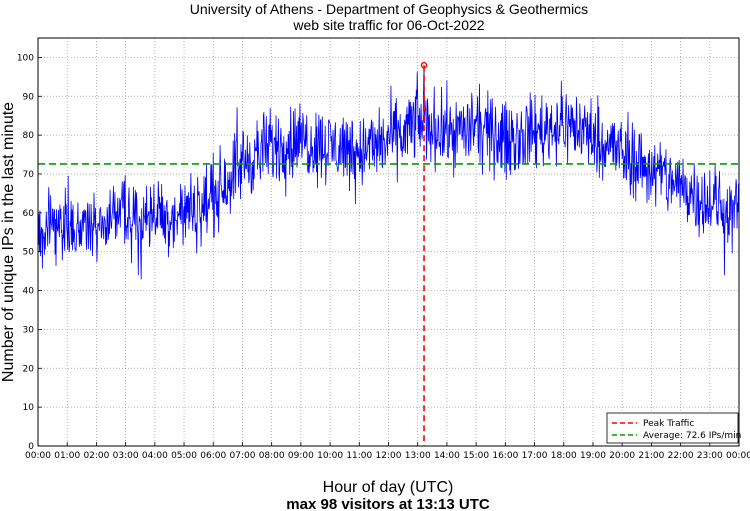 The width and height of the screenshot is (750, 511). What do you see at coordinates (535, 456) in the screenshot?
I see `x-tick-label: 17:00` at bounding box center [535, 456].